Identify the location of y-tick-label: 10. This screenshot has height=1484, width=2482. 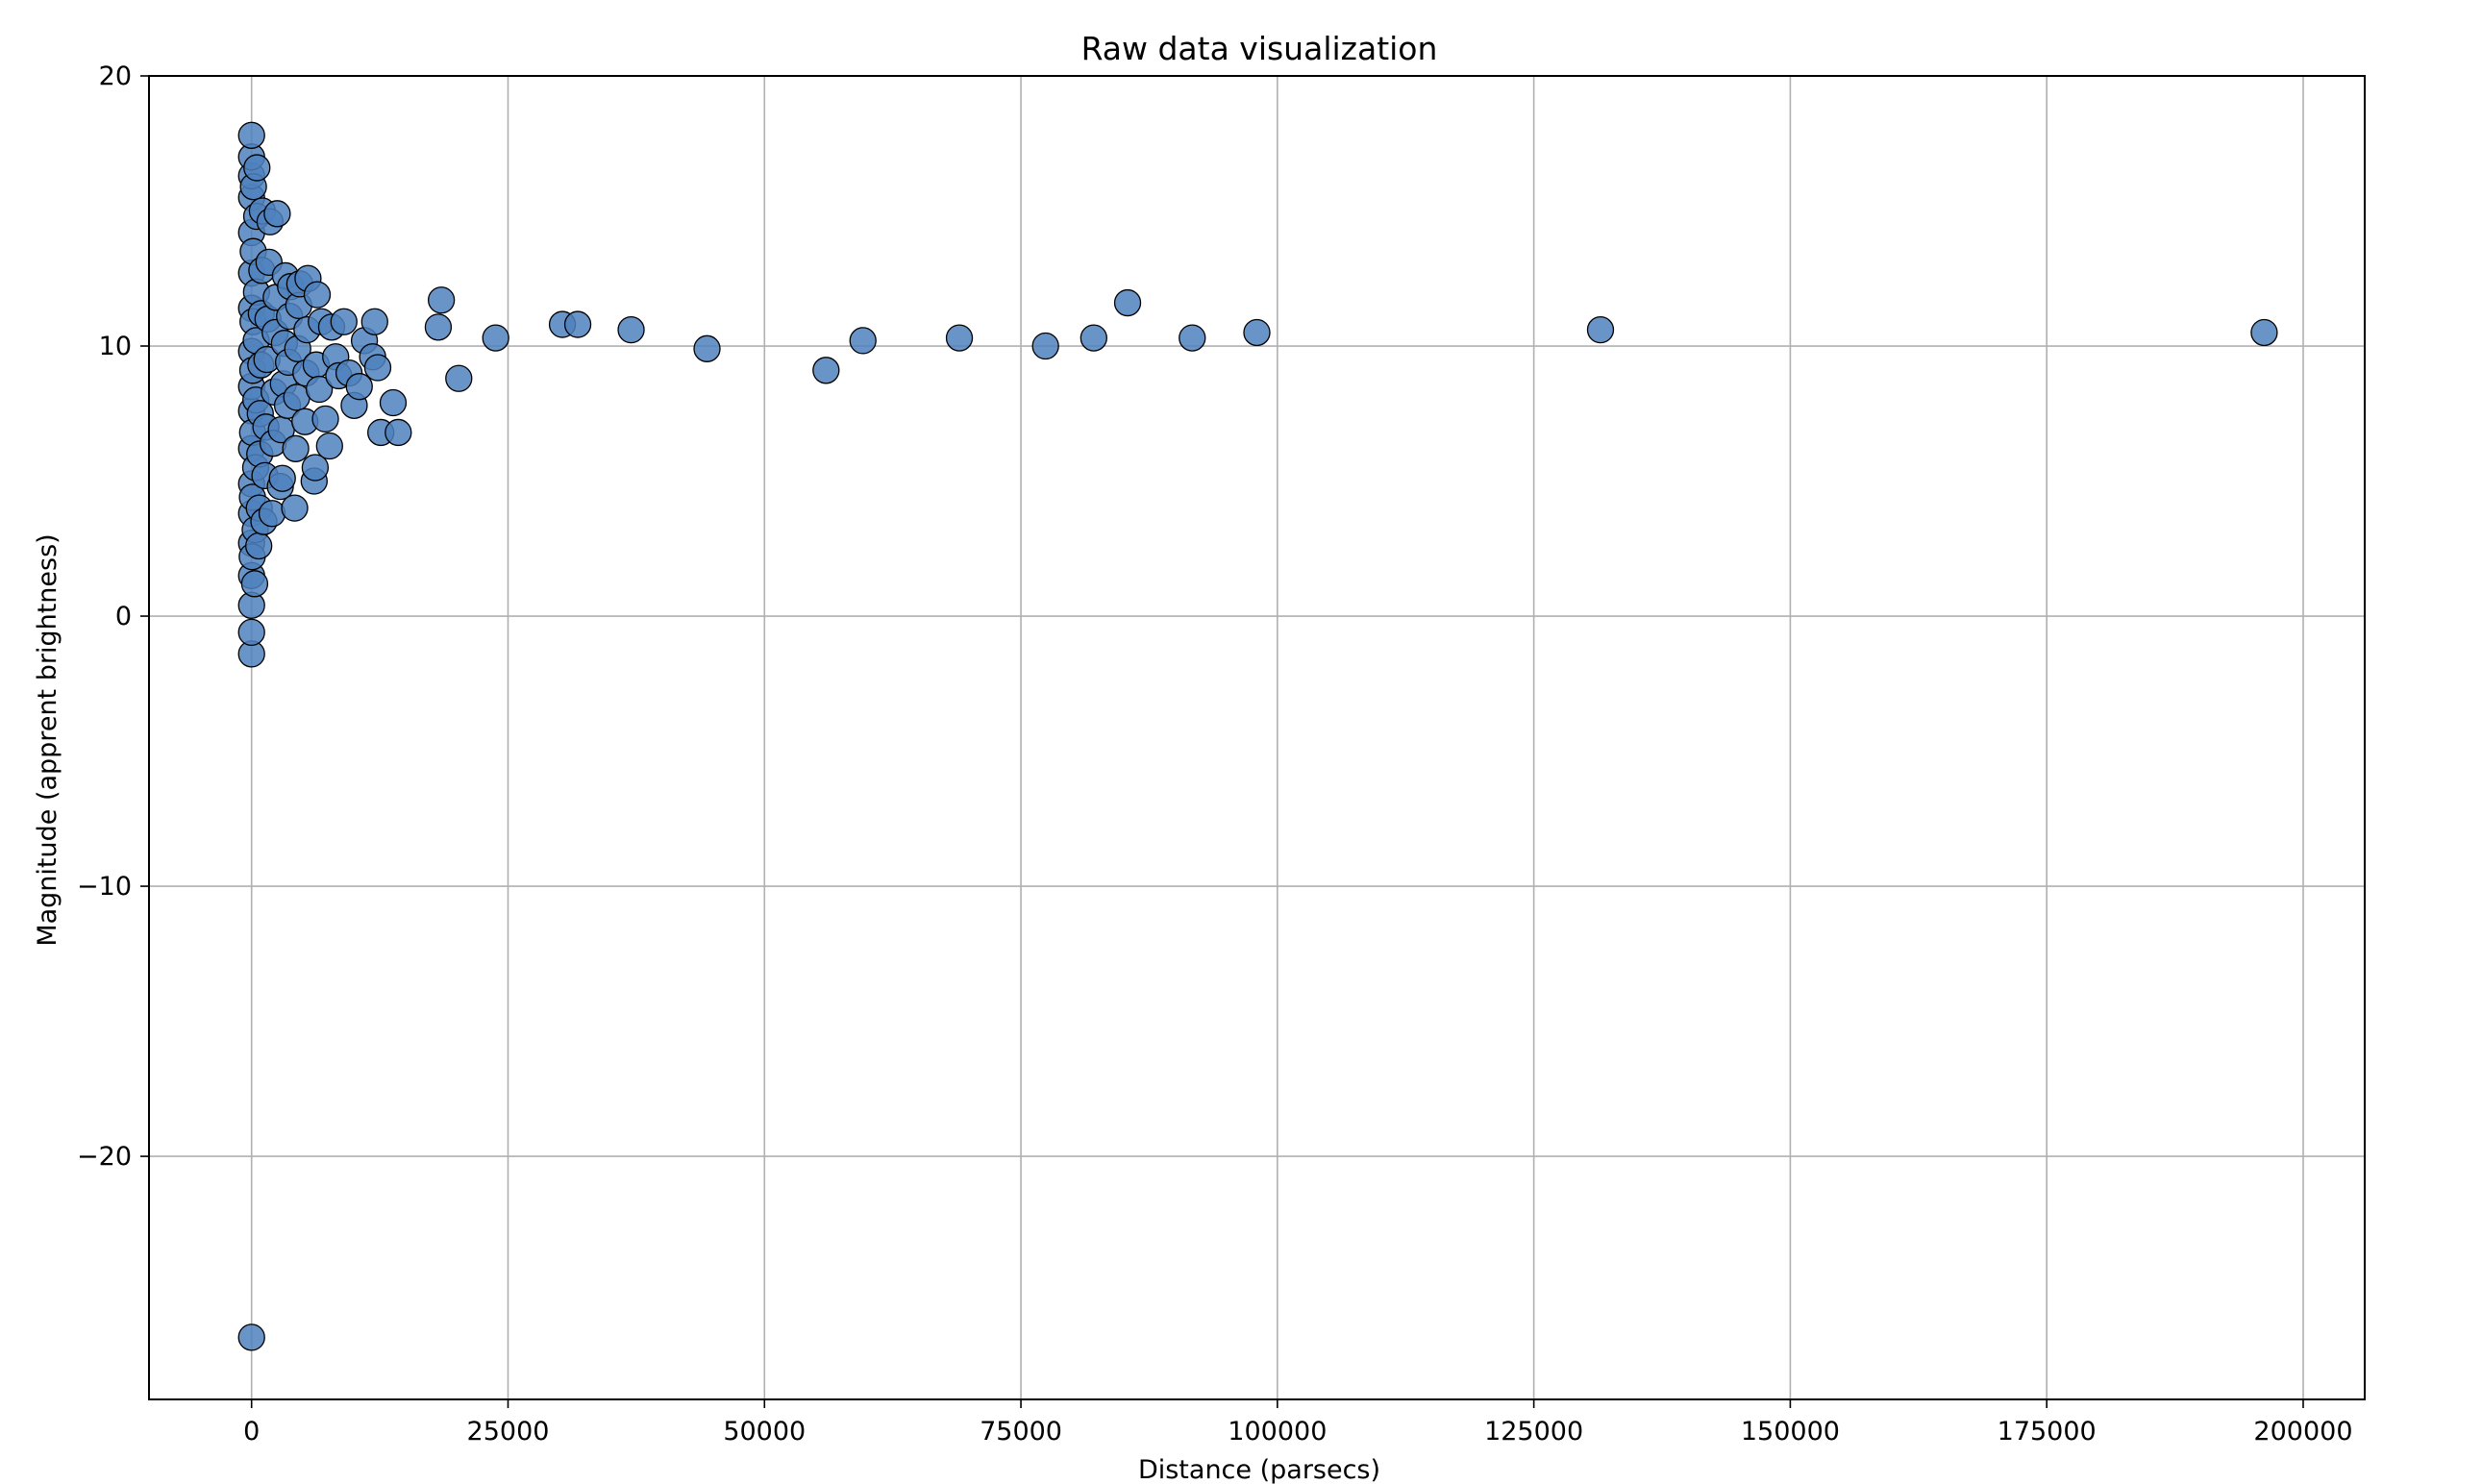
(115, 346).